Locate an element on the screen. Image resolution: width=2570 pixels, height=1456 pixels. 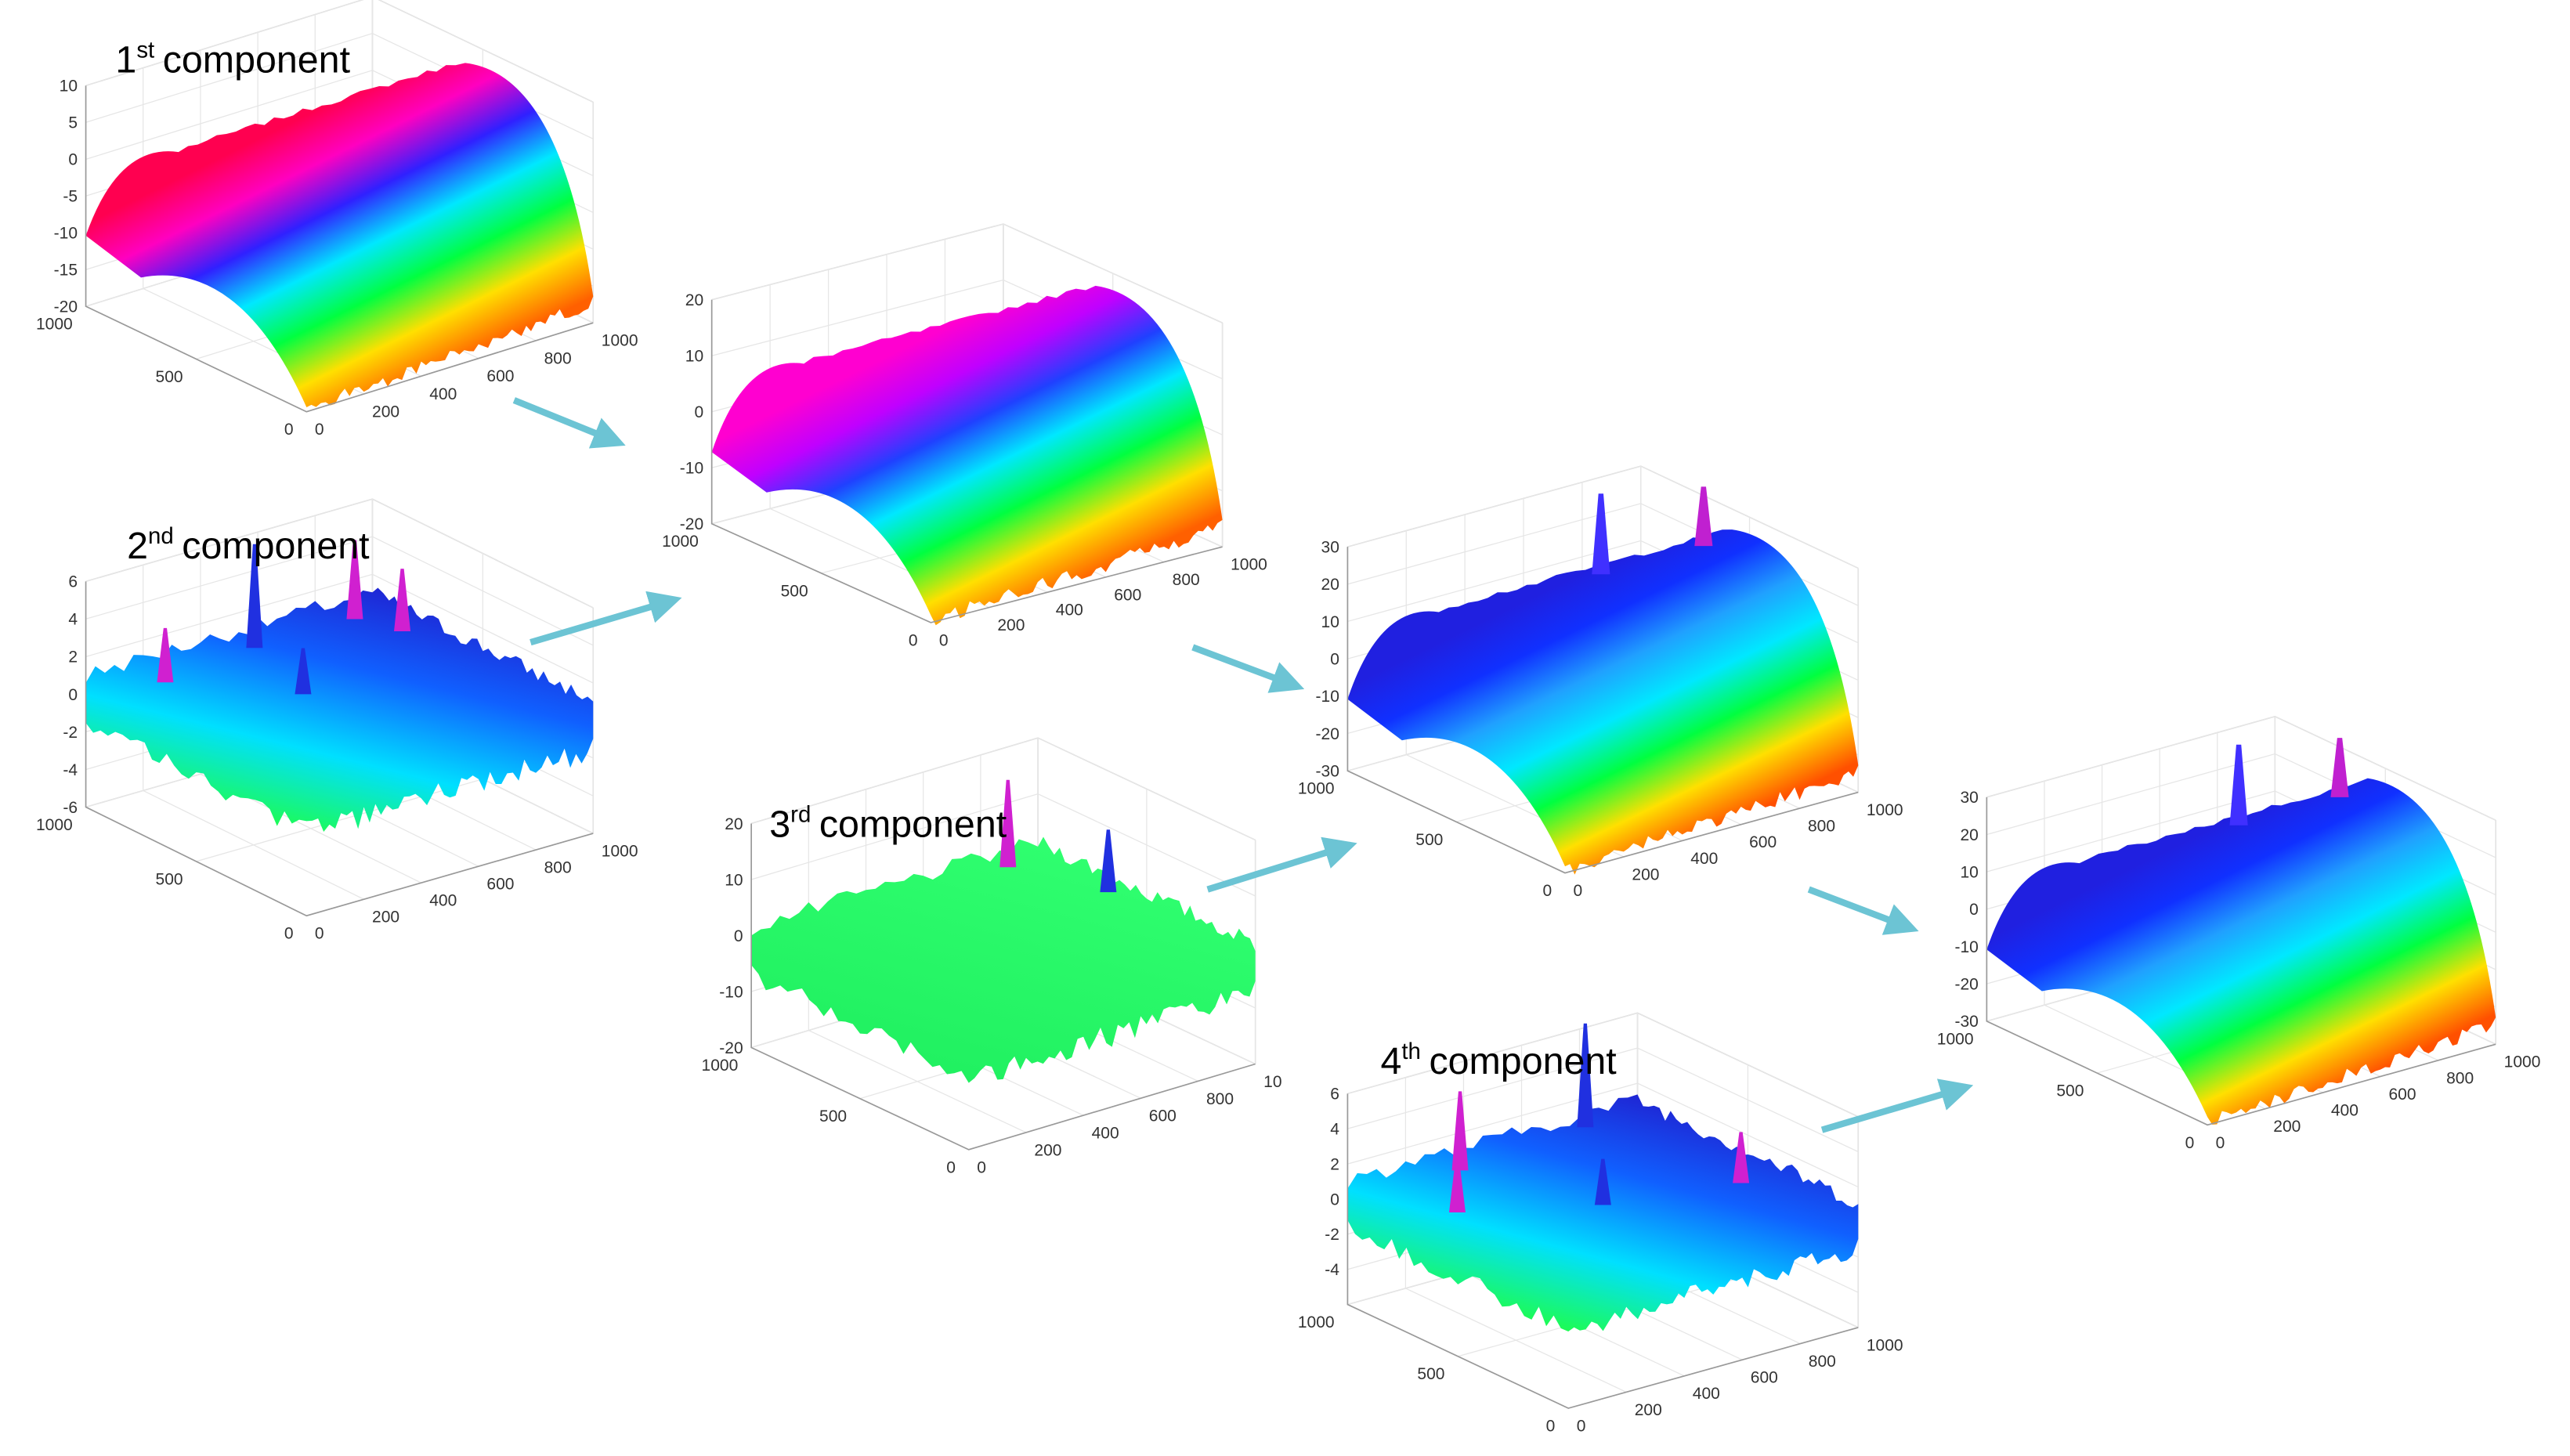
x-tick-label: 10 is located at coordinates (1272, 1082).